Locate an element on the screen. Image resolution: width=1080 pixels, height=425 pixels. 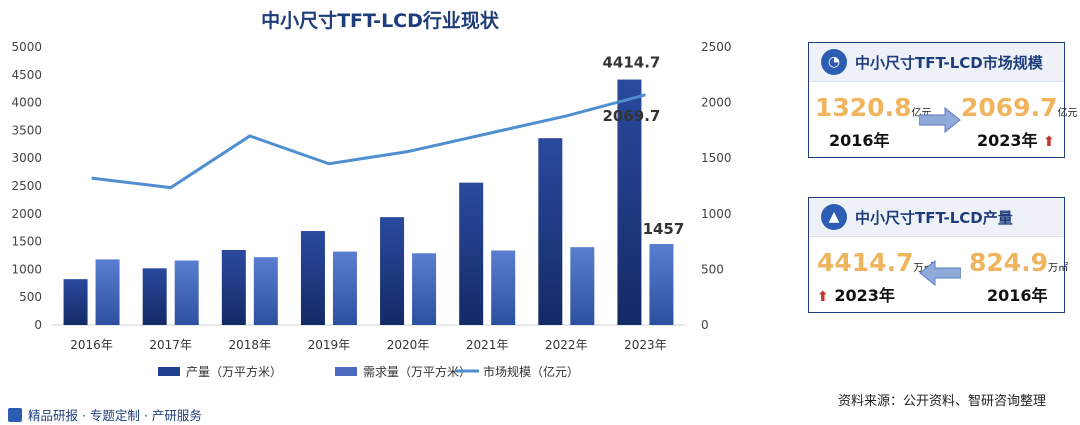
production-2016-value-wrap: 824.9万㎡ is located at coordinates (1018, 262).